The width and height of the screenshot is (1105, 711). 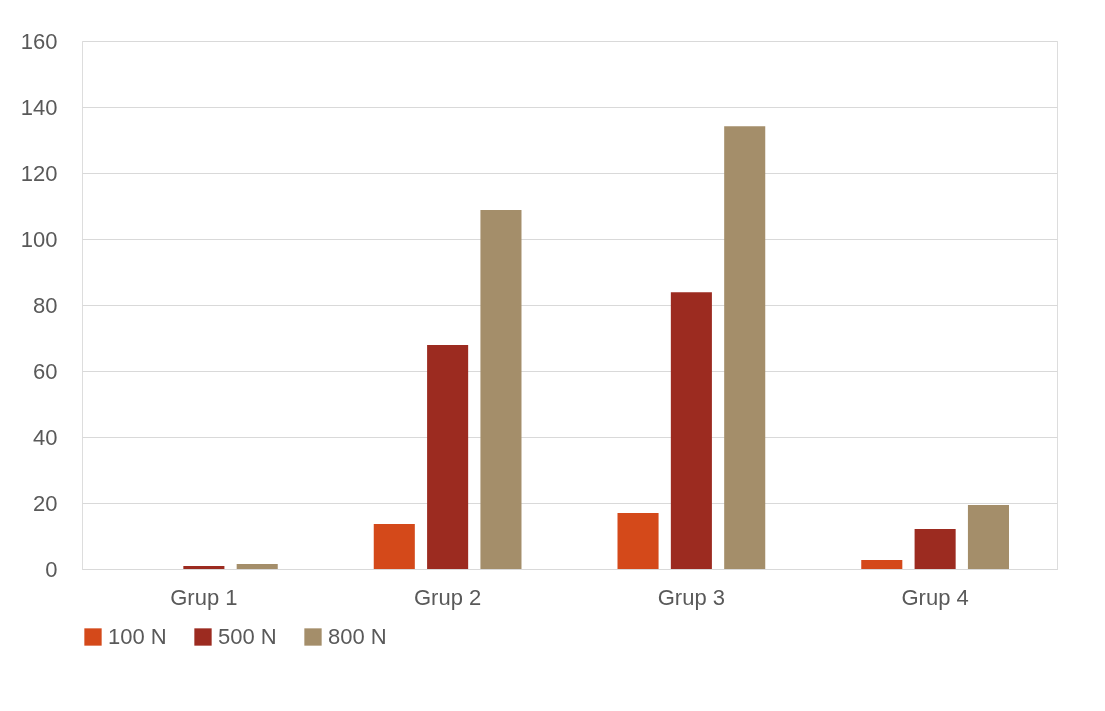 What do you see at coordinates (39, 239) in the screenshot?
I see `y-tick-label: 100` at bounding box center [39, 239].